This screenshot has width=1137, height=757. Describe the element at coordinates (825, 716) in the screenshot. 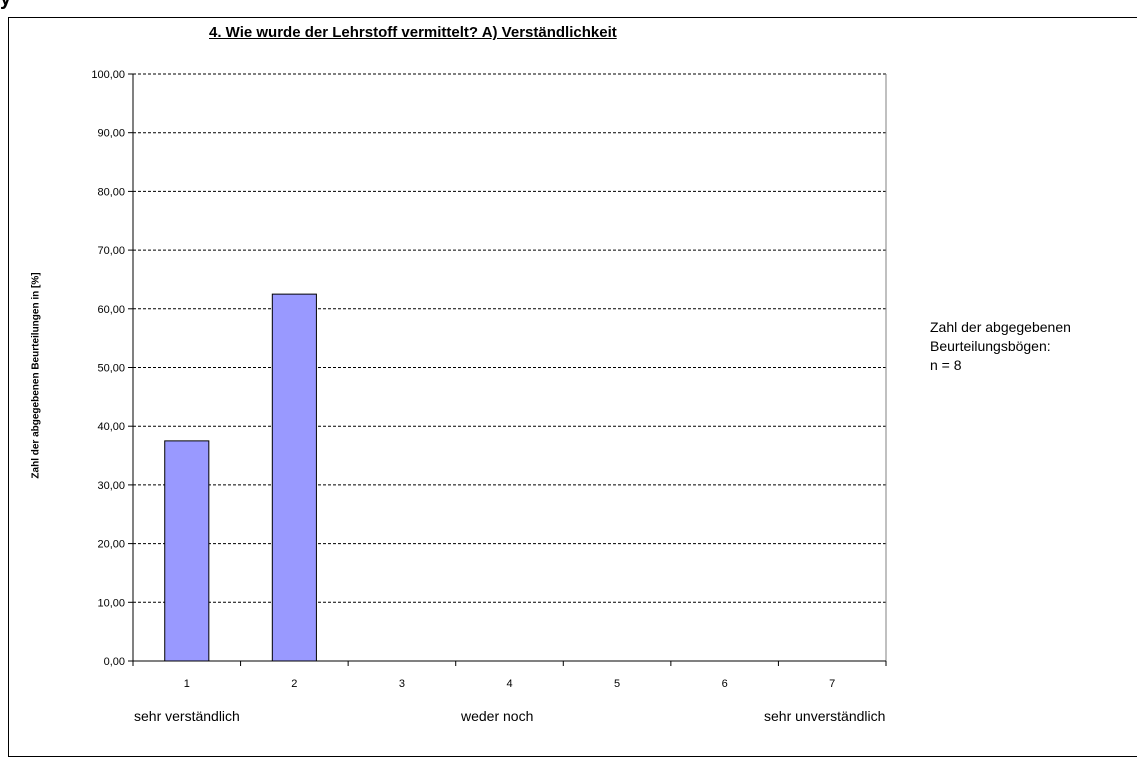

I see `scale-label-right: sehr unverständlich` at that location.